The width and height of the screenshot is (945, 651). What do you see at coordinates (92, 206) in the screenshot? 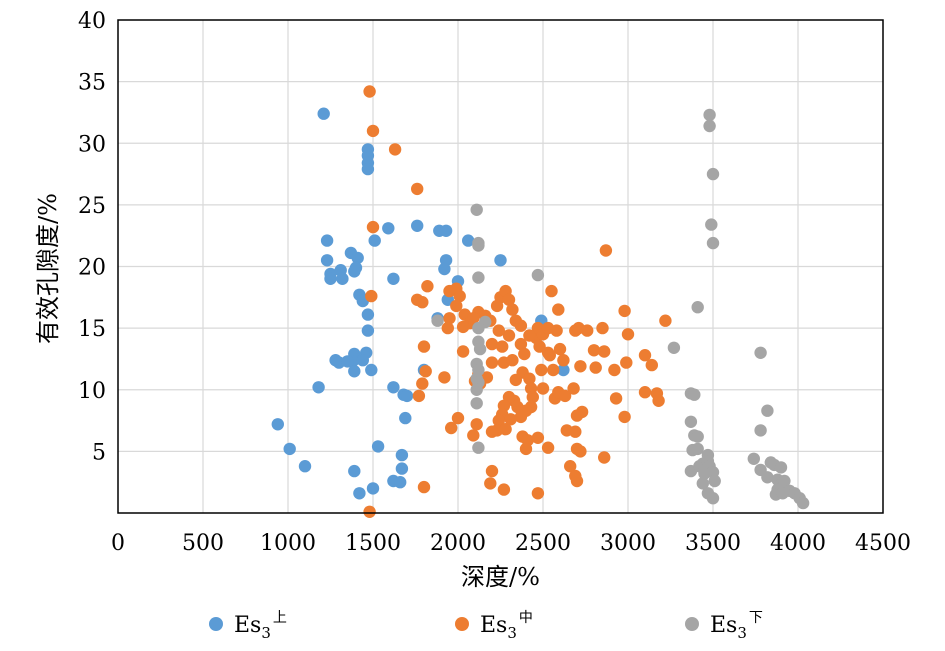
I see `y-tick-label: 25` at bounding box center [92, 206].